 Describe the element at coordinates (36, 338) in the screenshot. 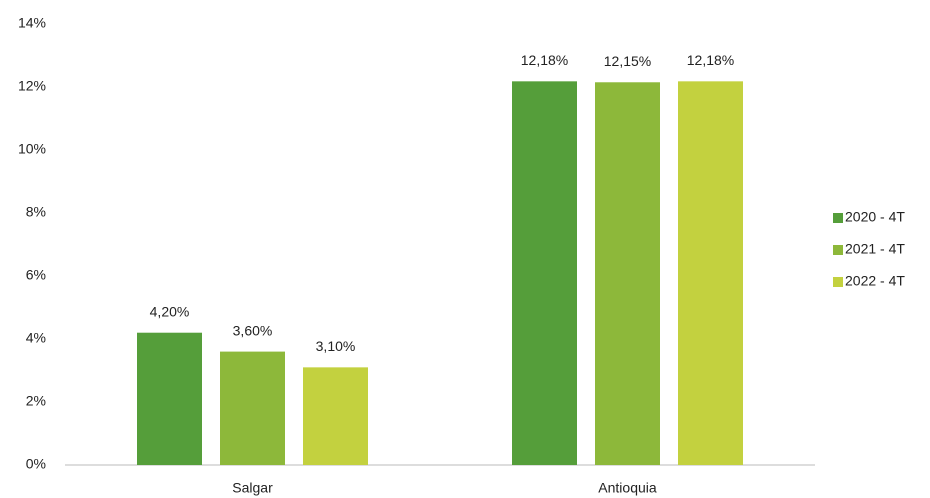

I see `y-tick-label: 4%` at that location.